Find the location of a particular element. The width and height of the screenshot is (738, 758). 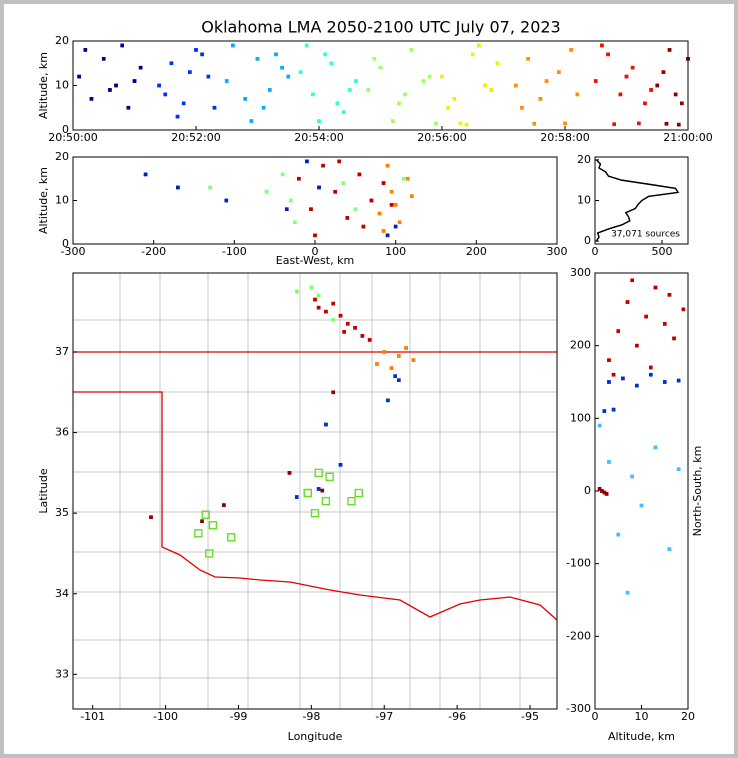

x-axis-label: Altitude, km is located at coordinates (641, 736).